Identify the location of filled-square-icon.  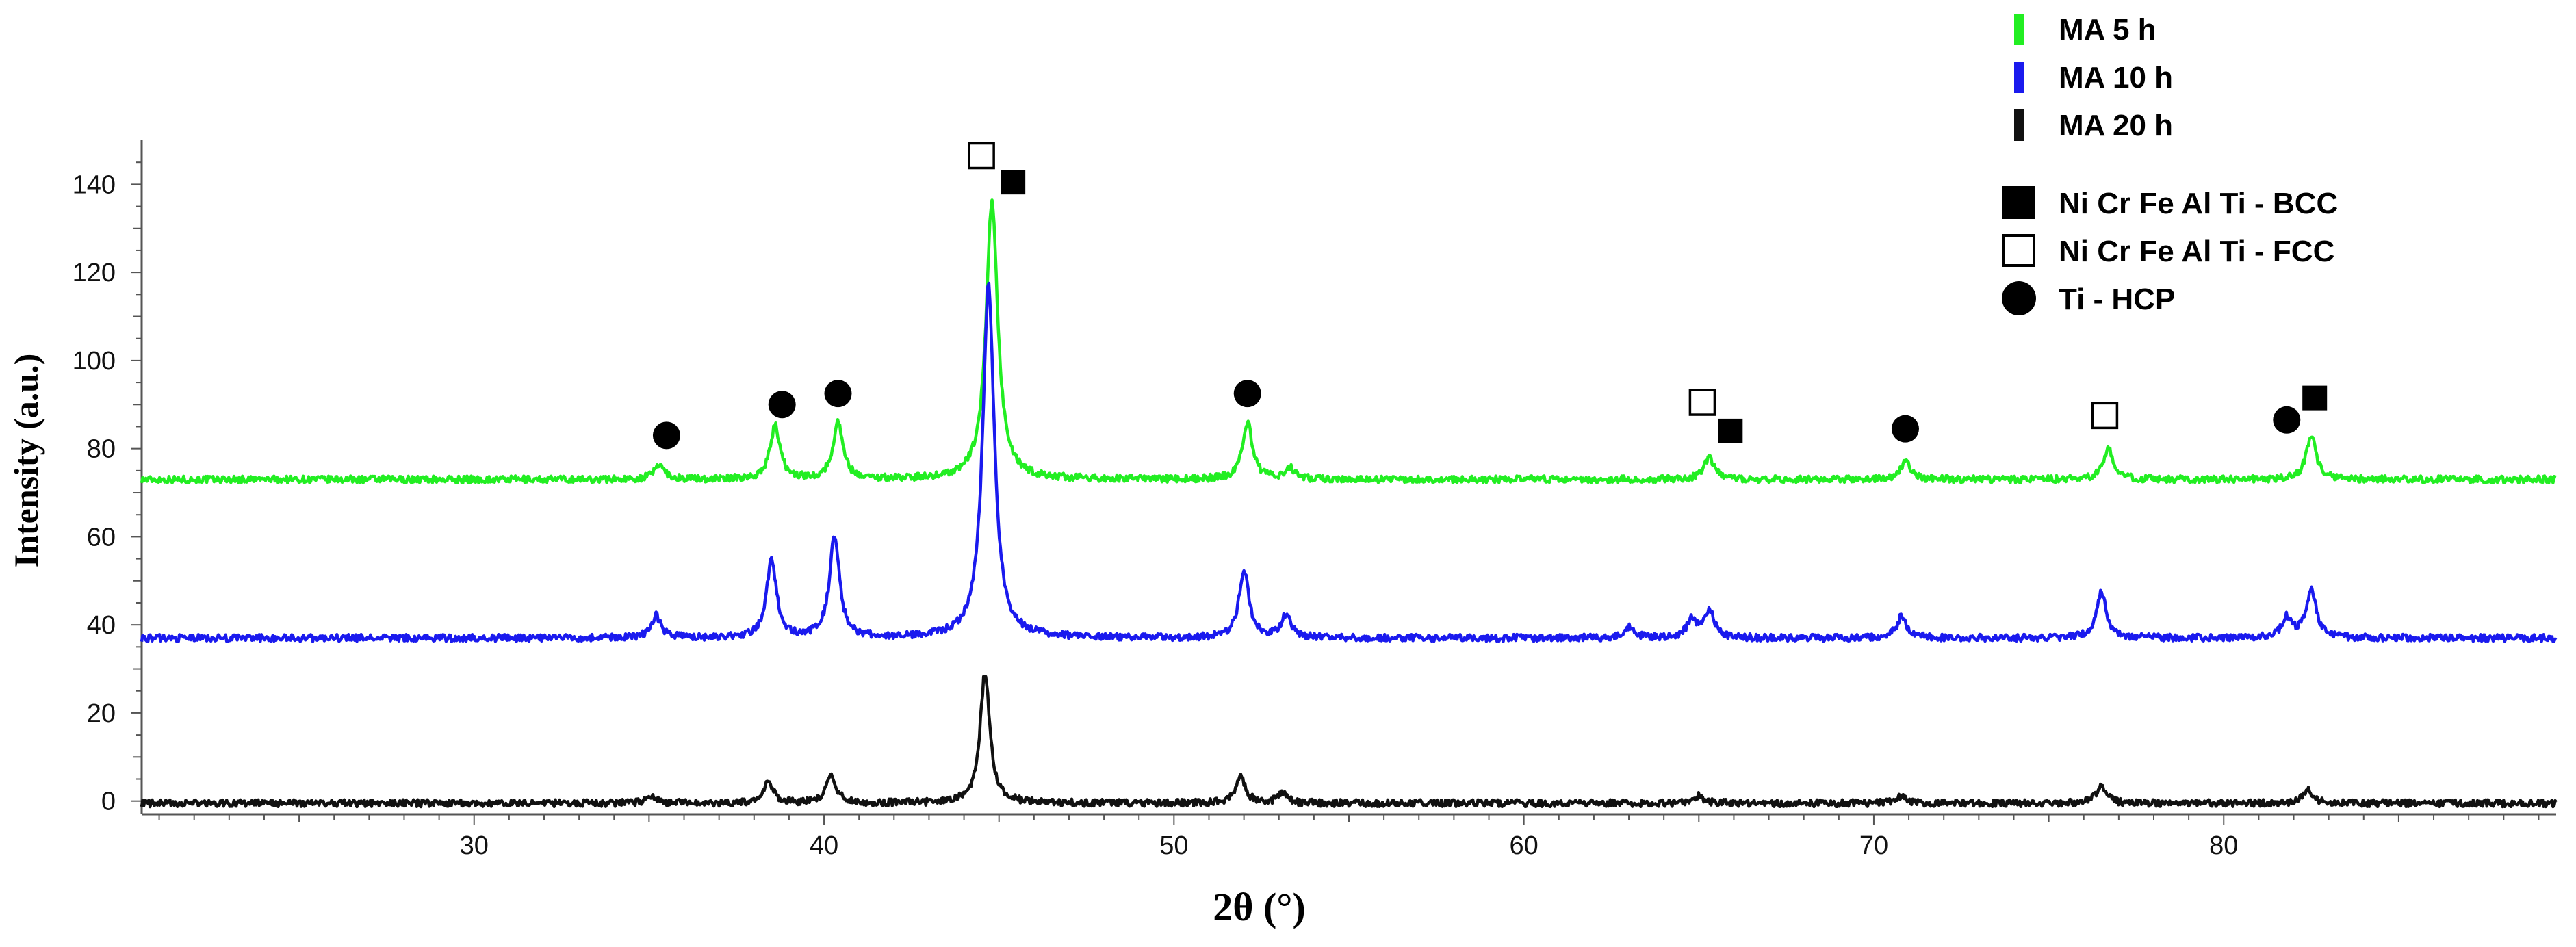
(2018, 203).